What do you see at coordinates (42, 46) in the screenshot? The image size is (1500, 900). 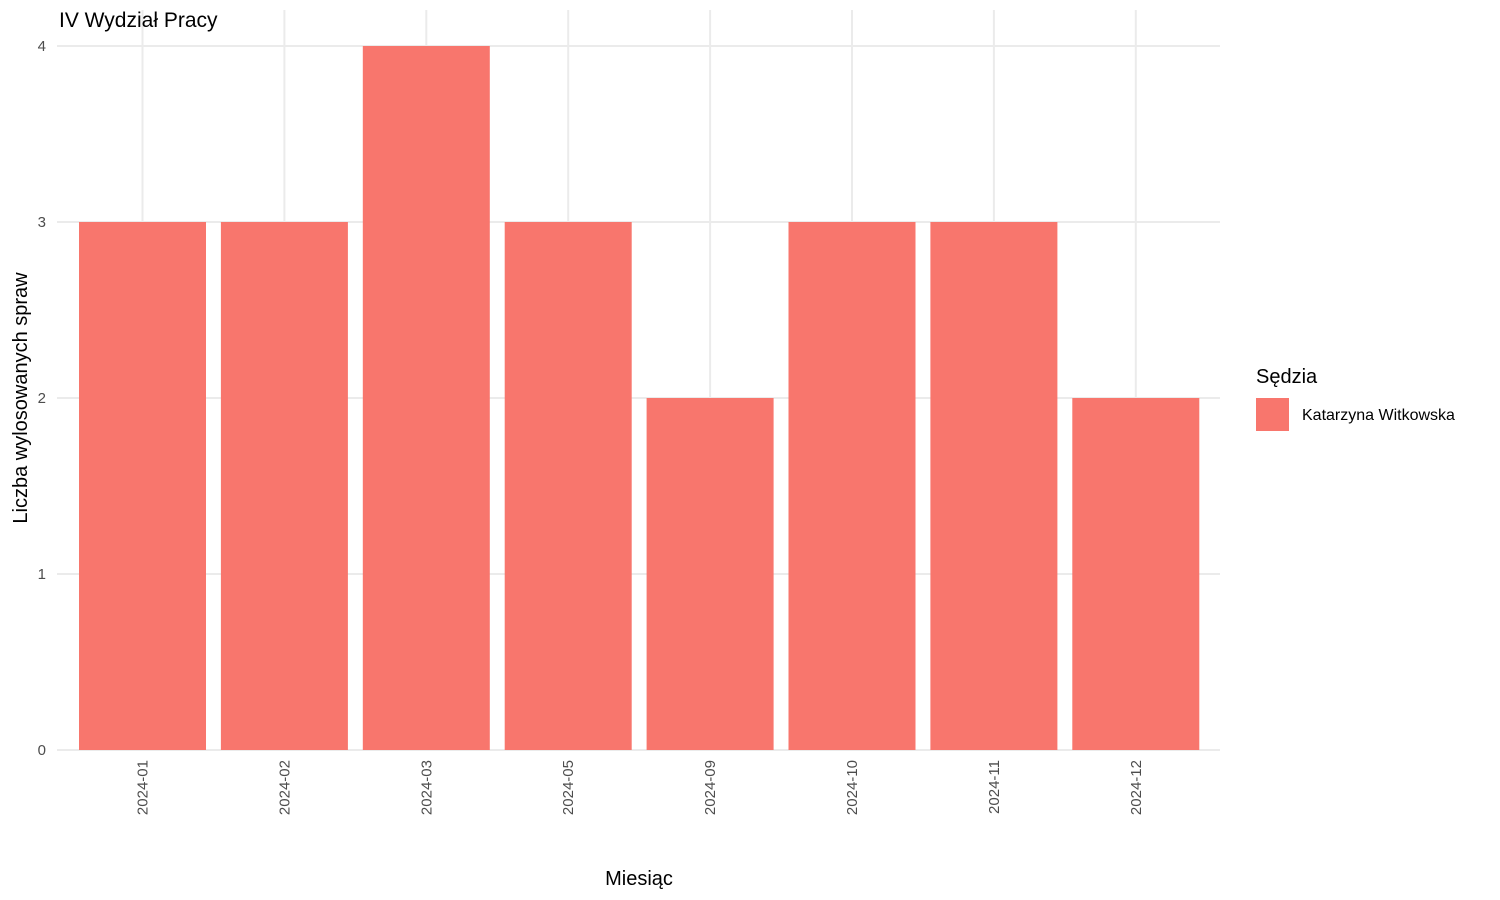 I see `y-tick-label: 4` at bounding box center [42, 46].